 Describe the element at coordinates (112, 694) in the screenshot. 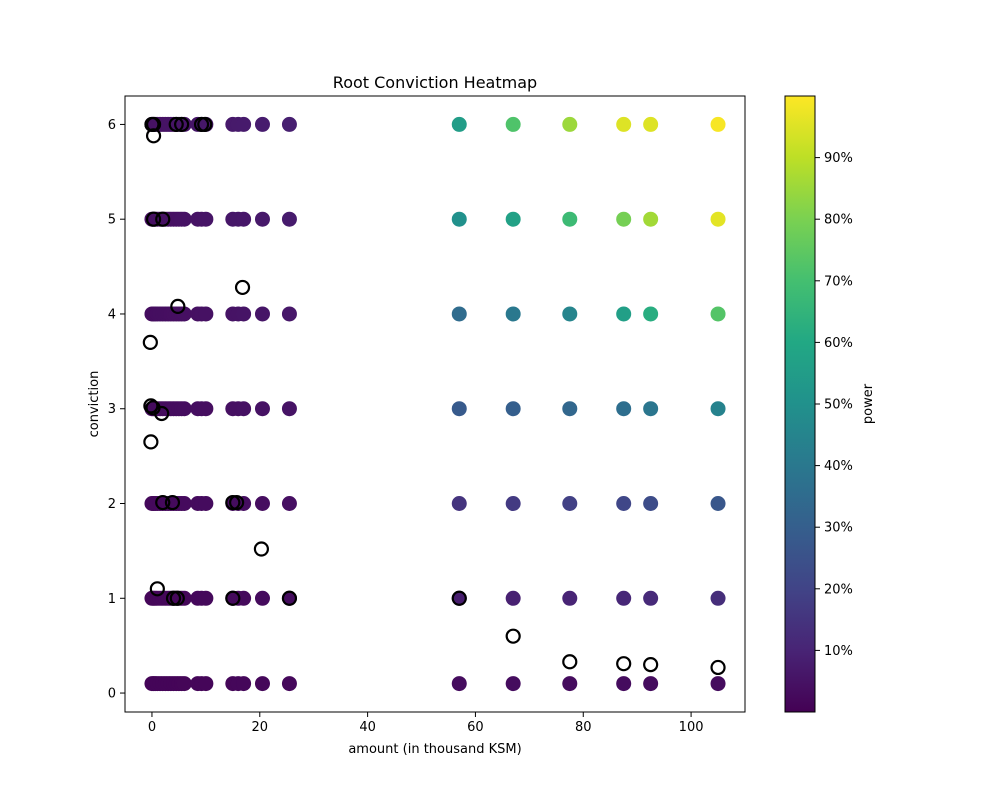

I see `y-tick-label: 0` at that location.